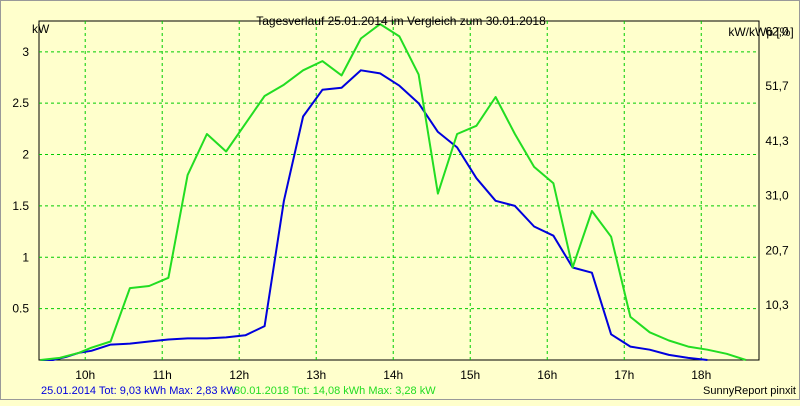 The height and width of the screenshot is (406, 800). Describe the element at coordinates (239, 375) in the screenshot. I see `x-tick-label: 12h` at that location.